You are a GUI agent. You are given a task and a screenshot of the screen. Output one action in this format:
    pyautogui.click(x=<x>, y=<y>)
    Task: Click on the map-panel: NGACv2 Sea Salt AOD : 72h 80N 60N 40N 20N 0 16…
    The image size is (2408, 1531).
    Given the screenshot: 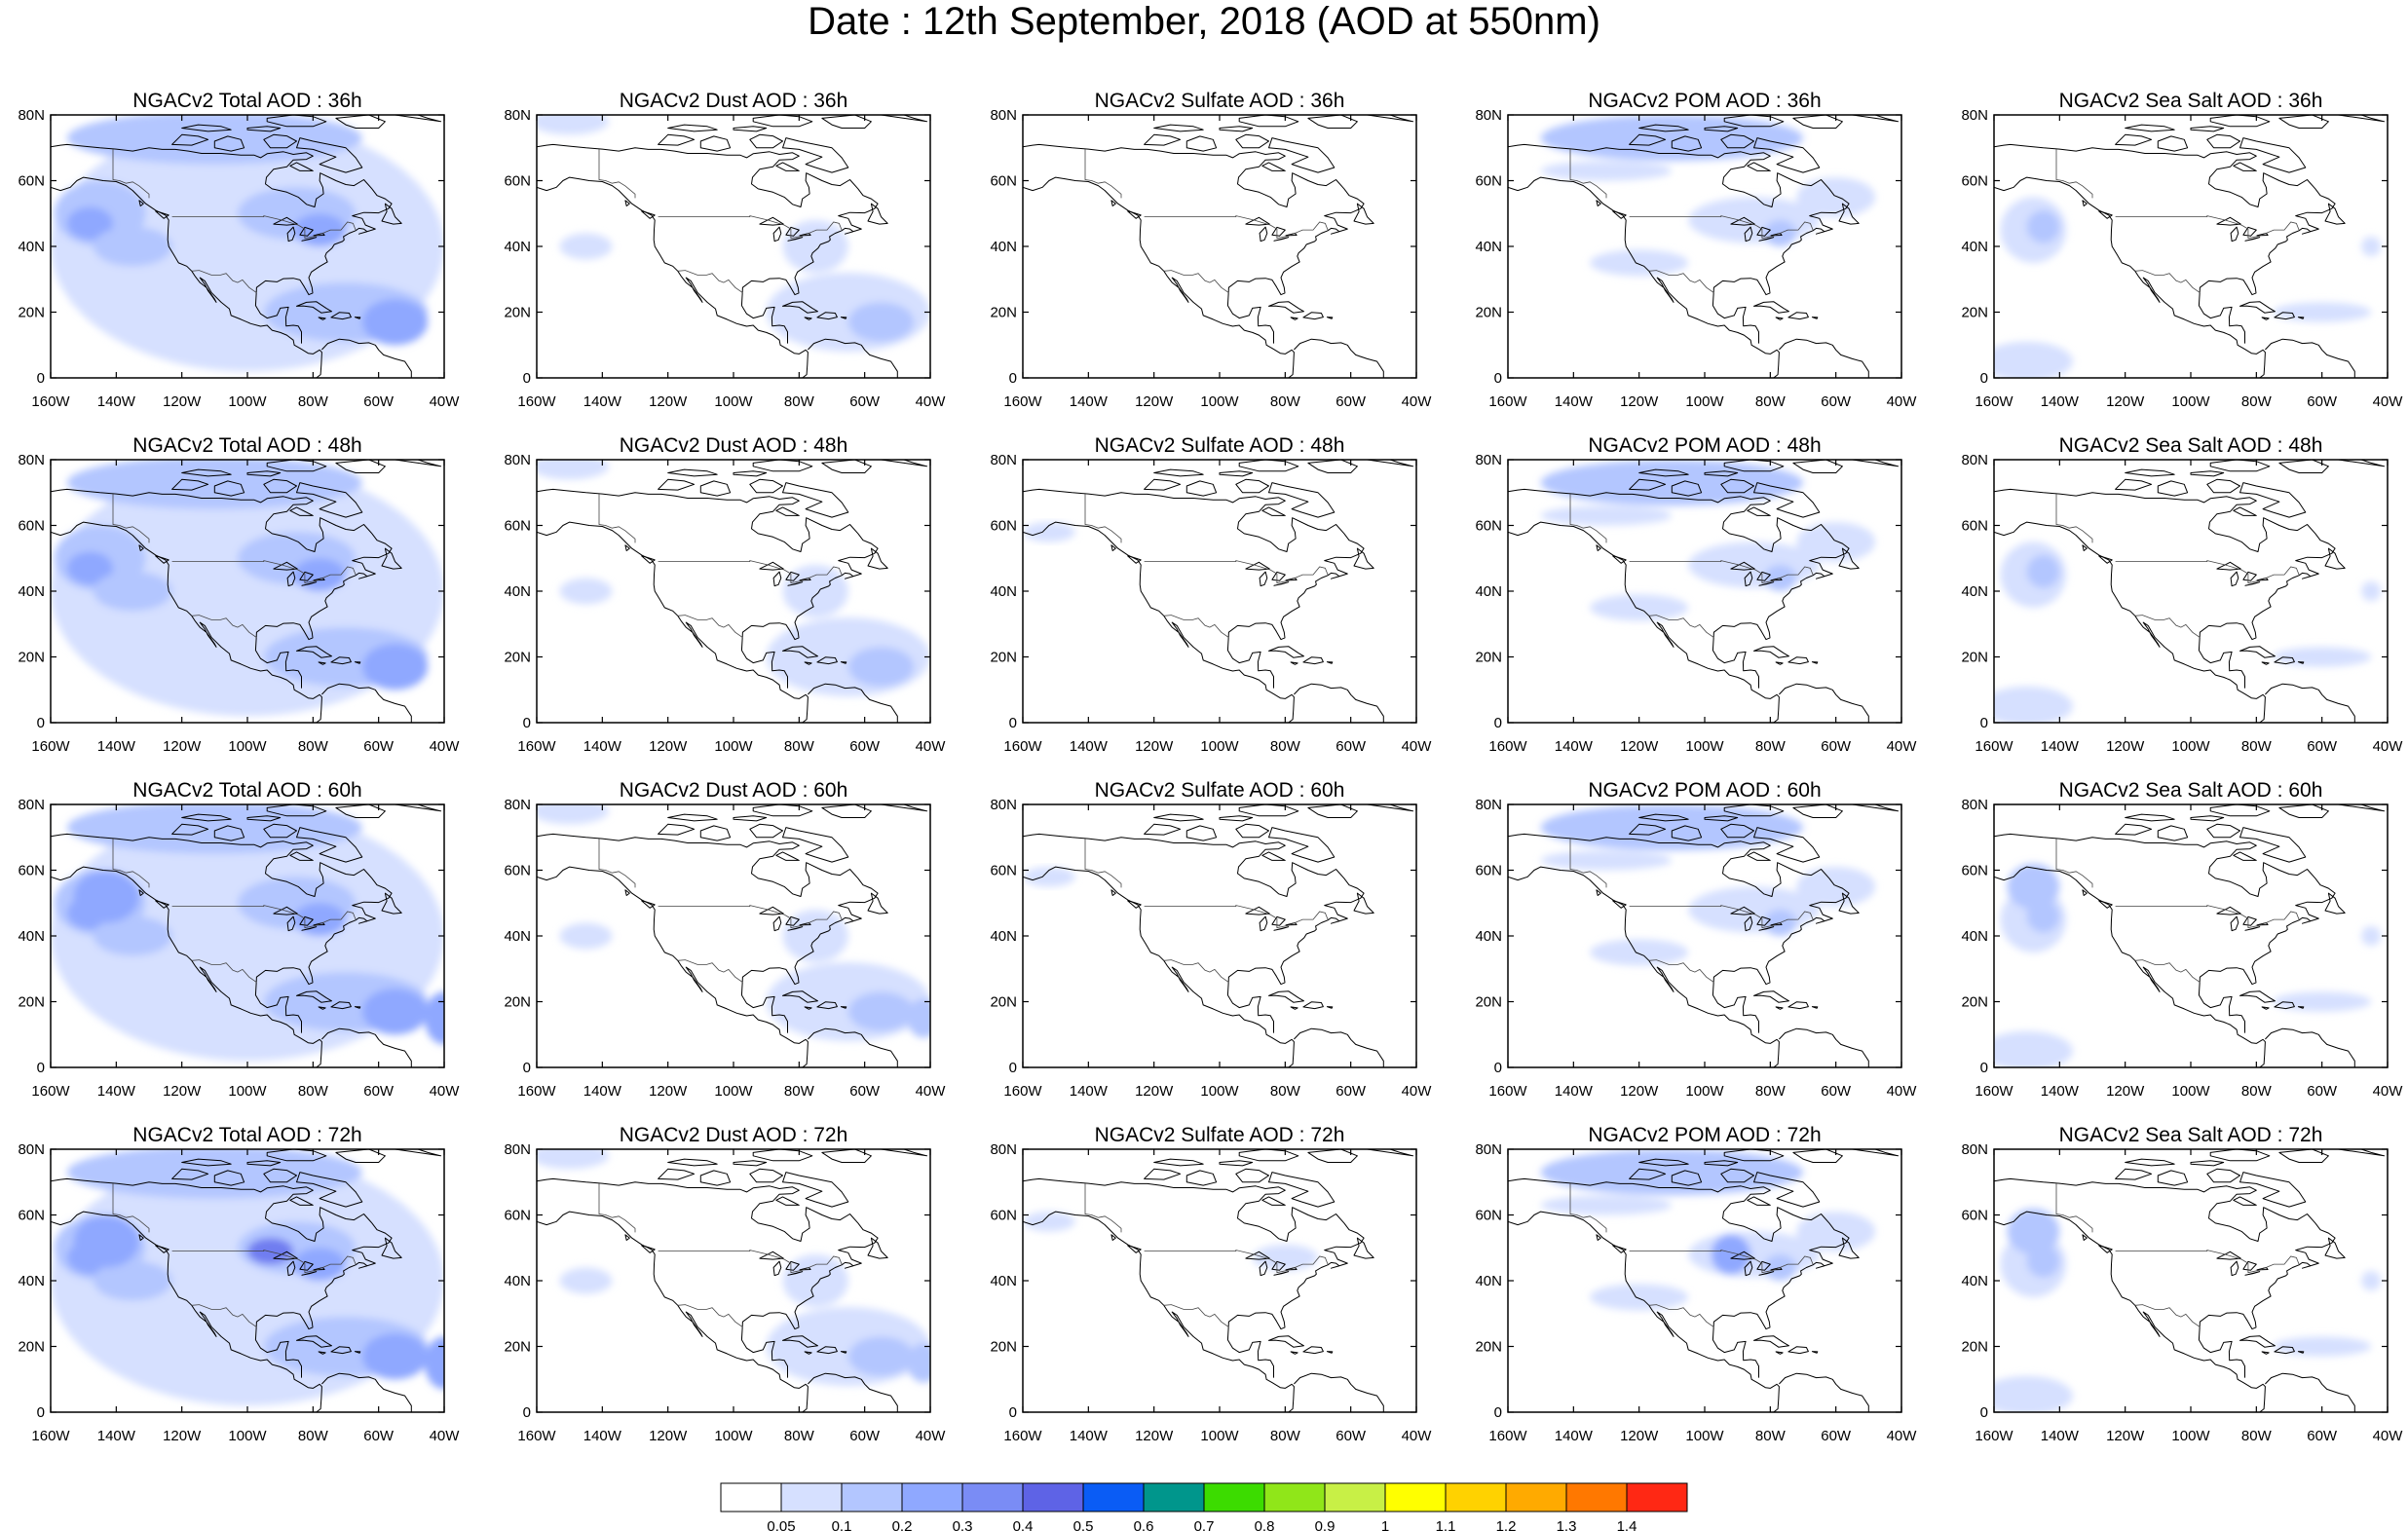 What is the action you would take?
    pyautogui.click(x=2175, y=1318)
    